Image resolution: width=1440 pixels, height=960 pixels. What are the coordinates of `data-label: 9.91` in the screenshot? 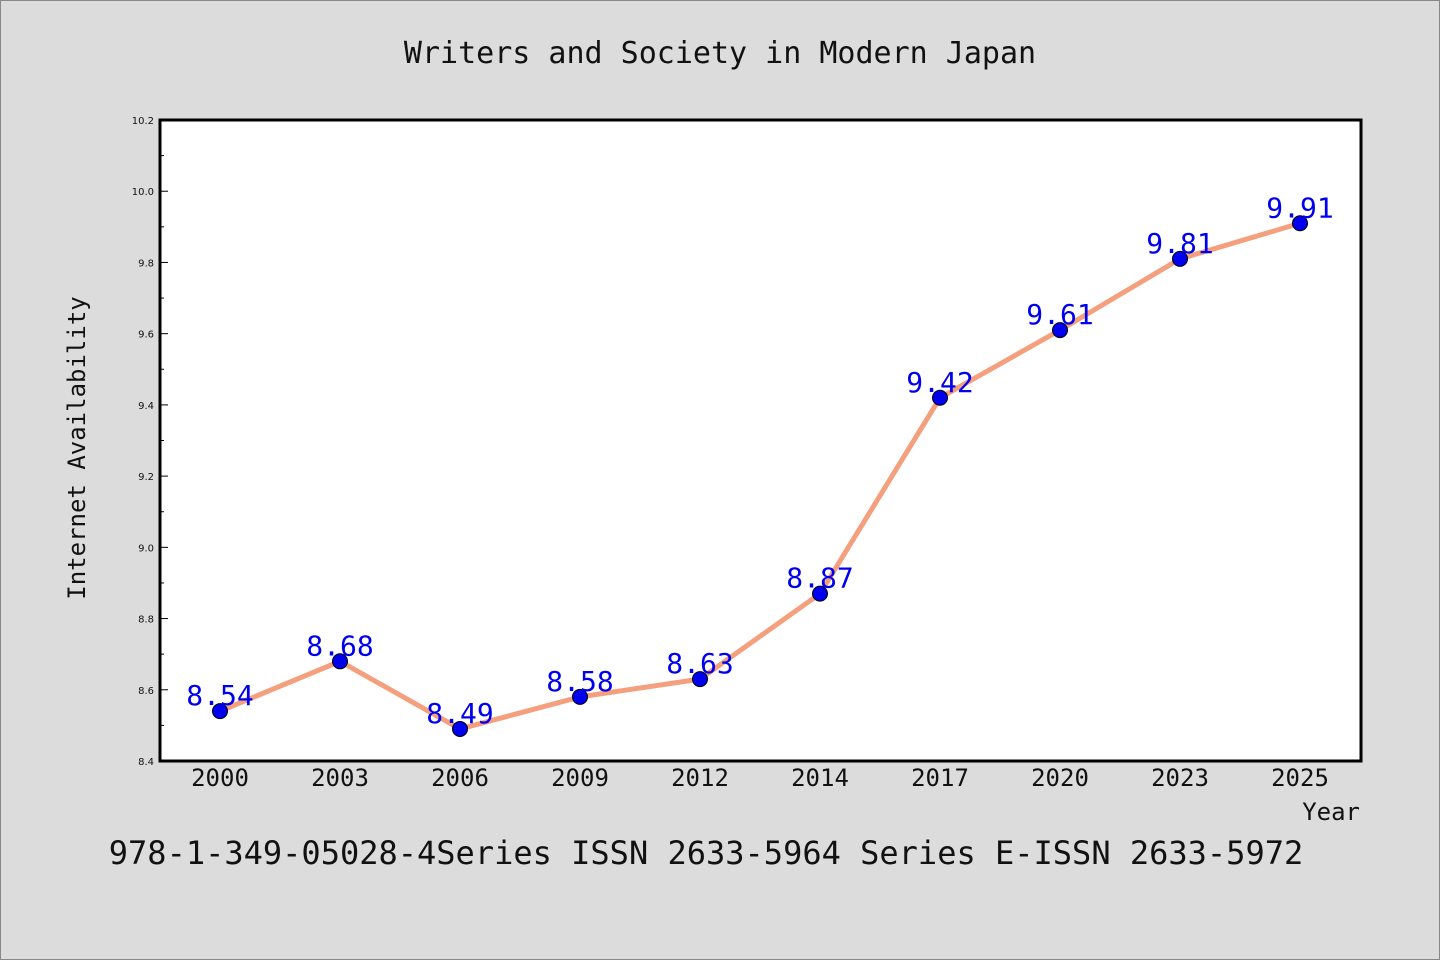 It's located at (1299, 207).